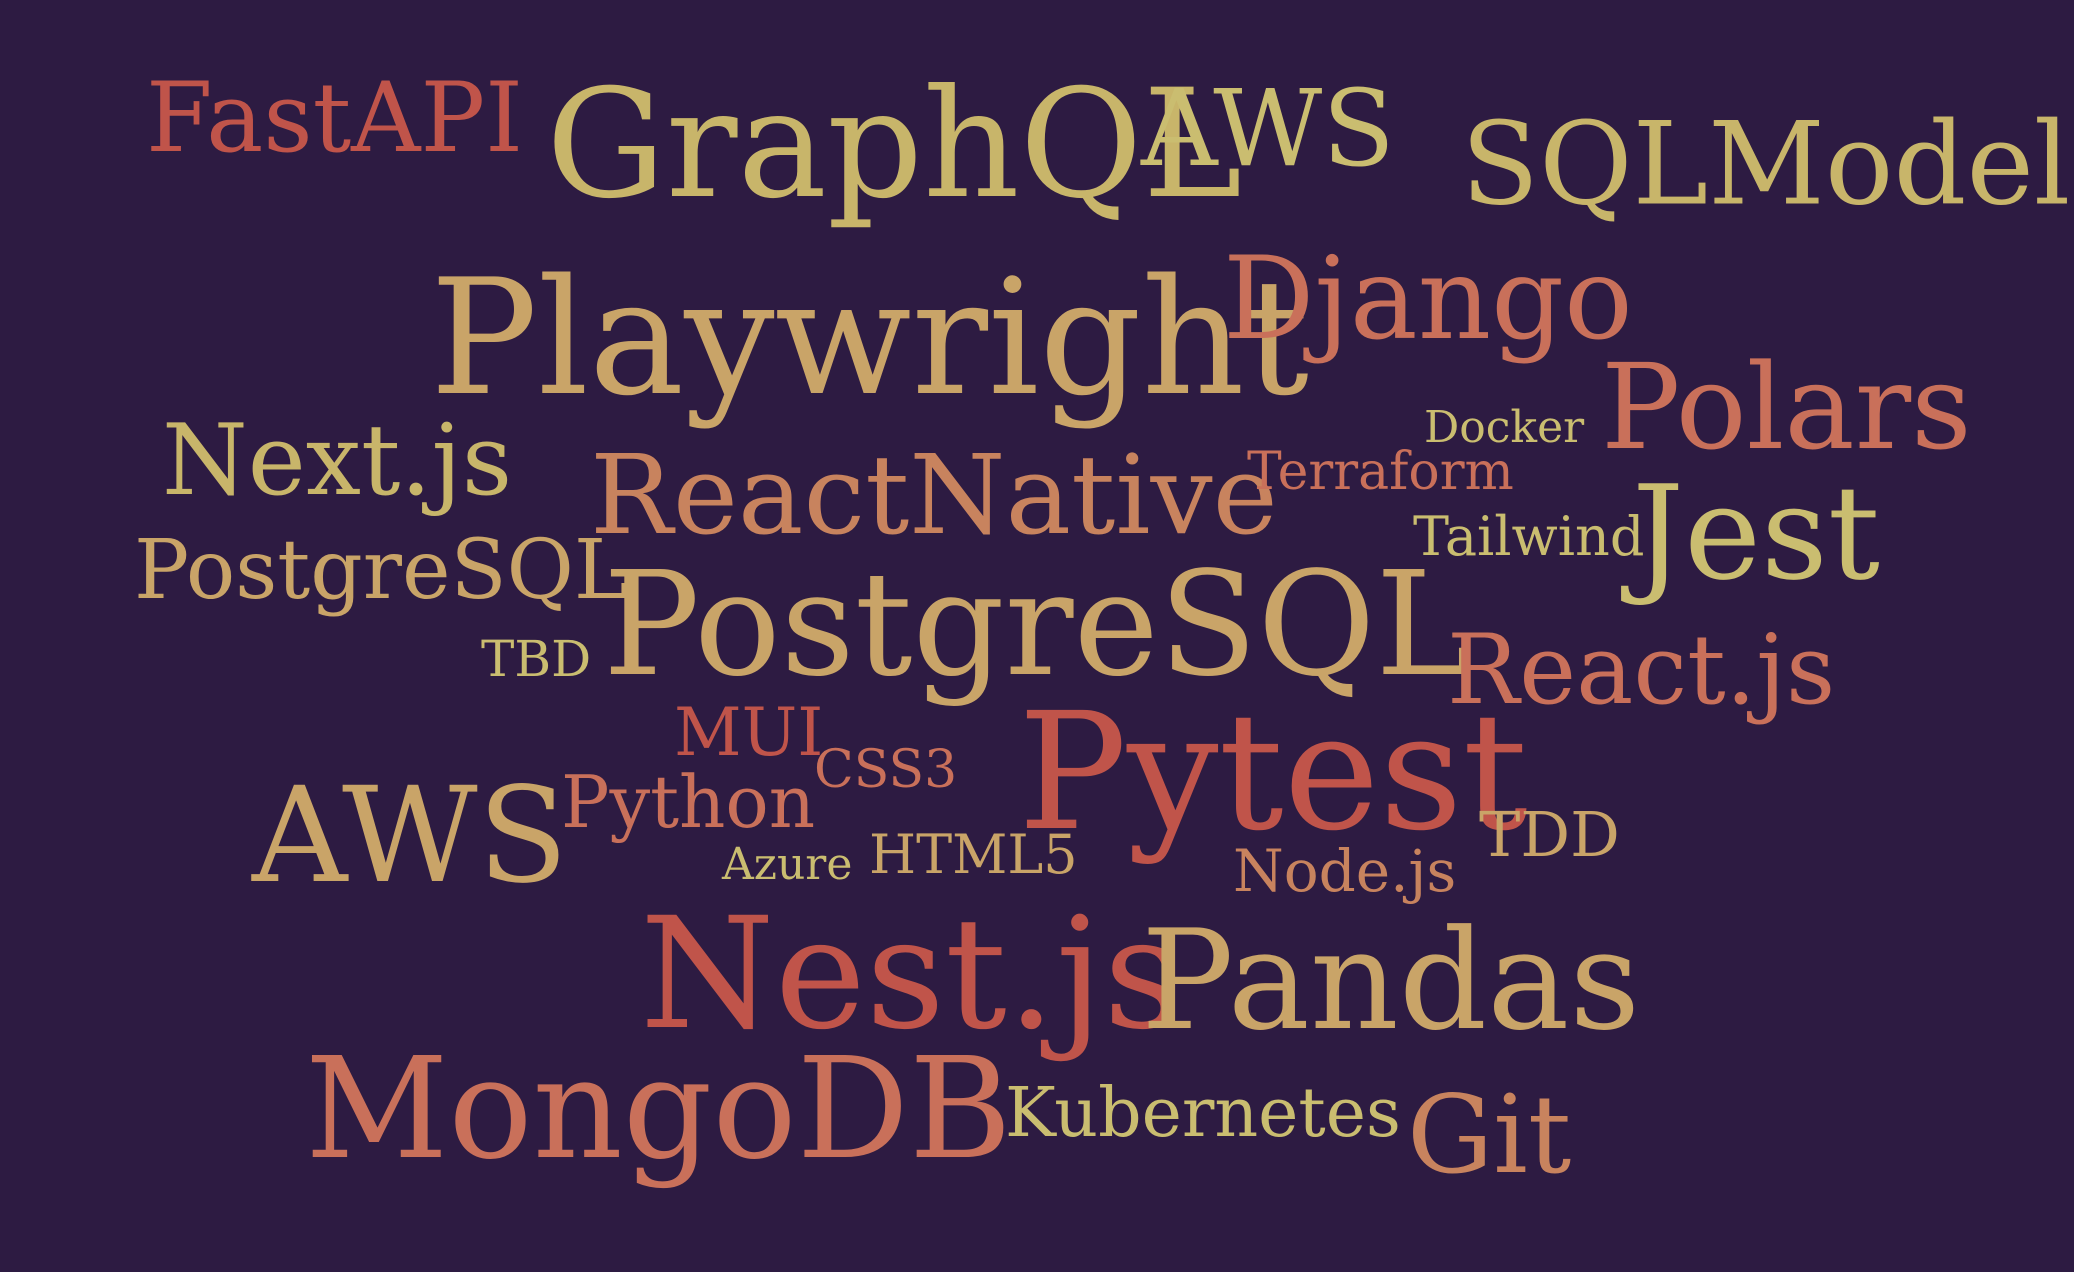 The height and width of the screenshot is (1272, 2074). I want to click on word-postgresql-large: PostgreSQL, so click(1037, 624).